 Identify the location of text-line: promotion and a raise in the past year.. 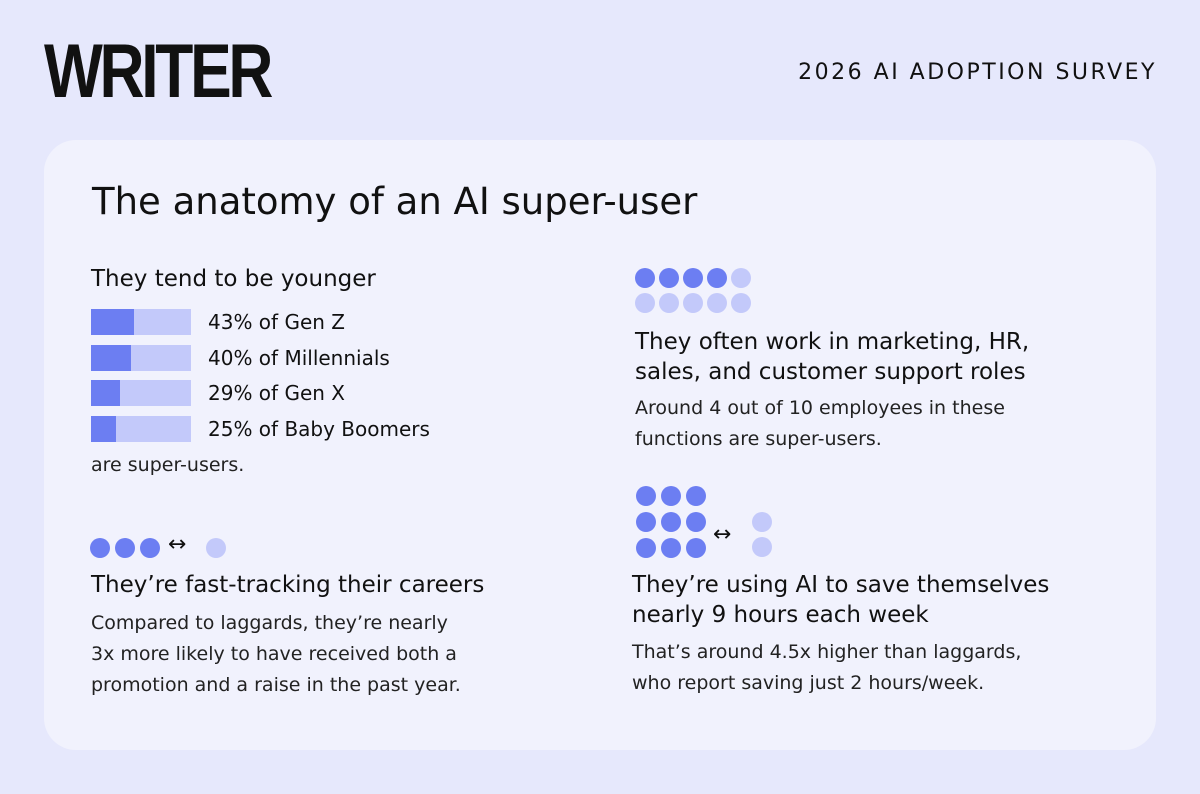
(276, 685).